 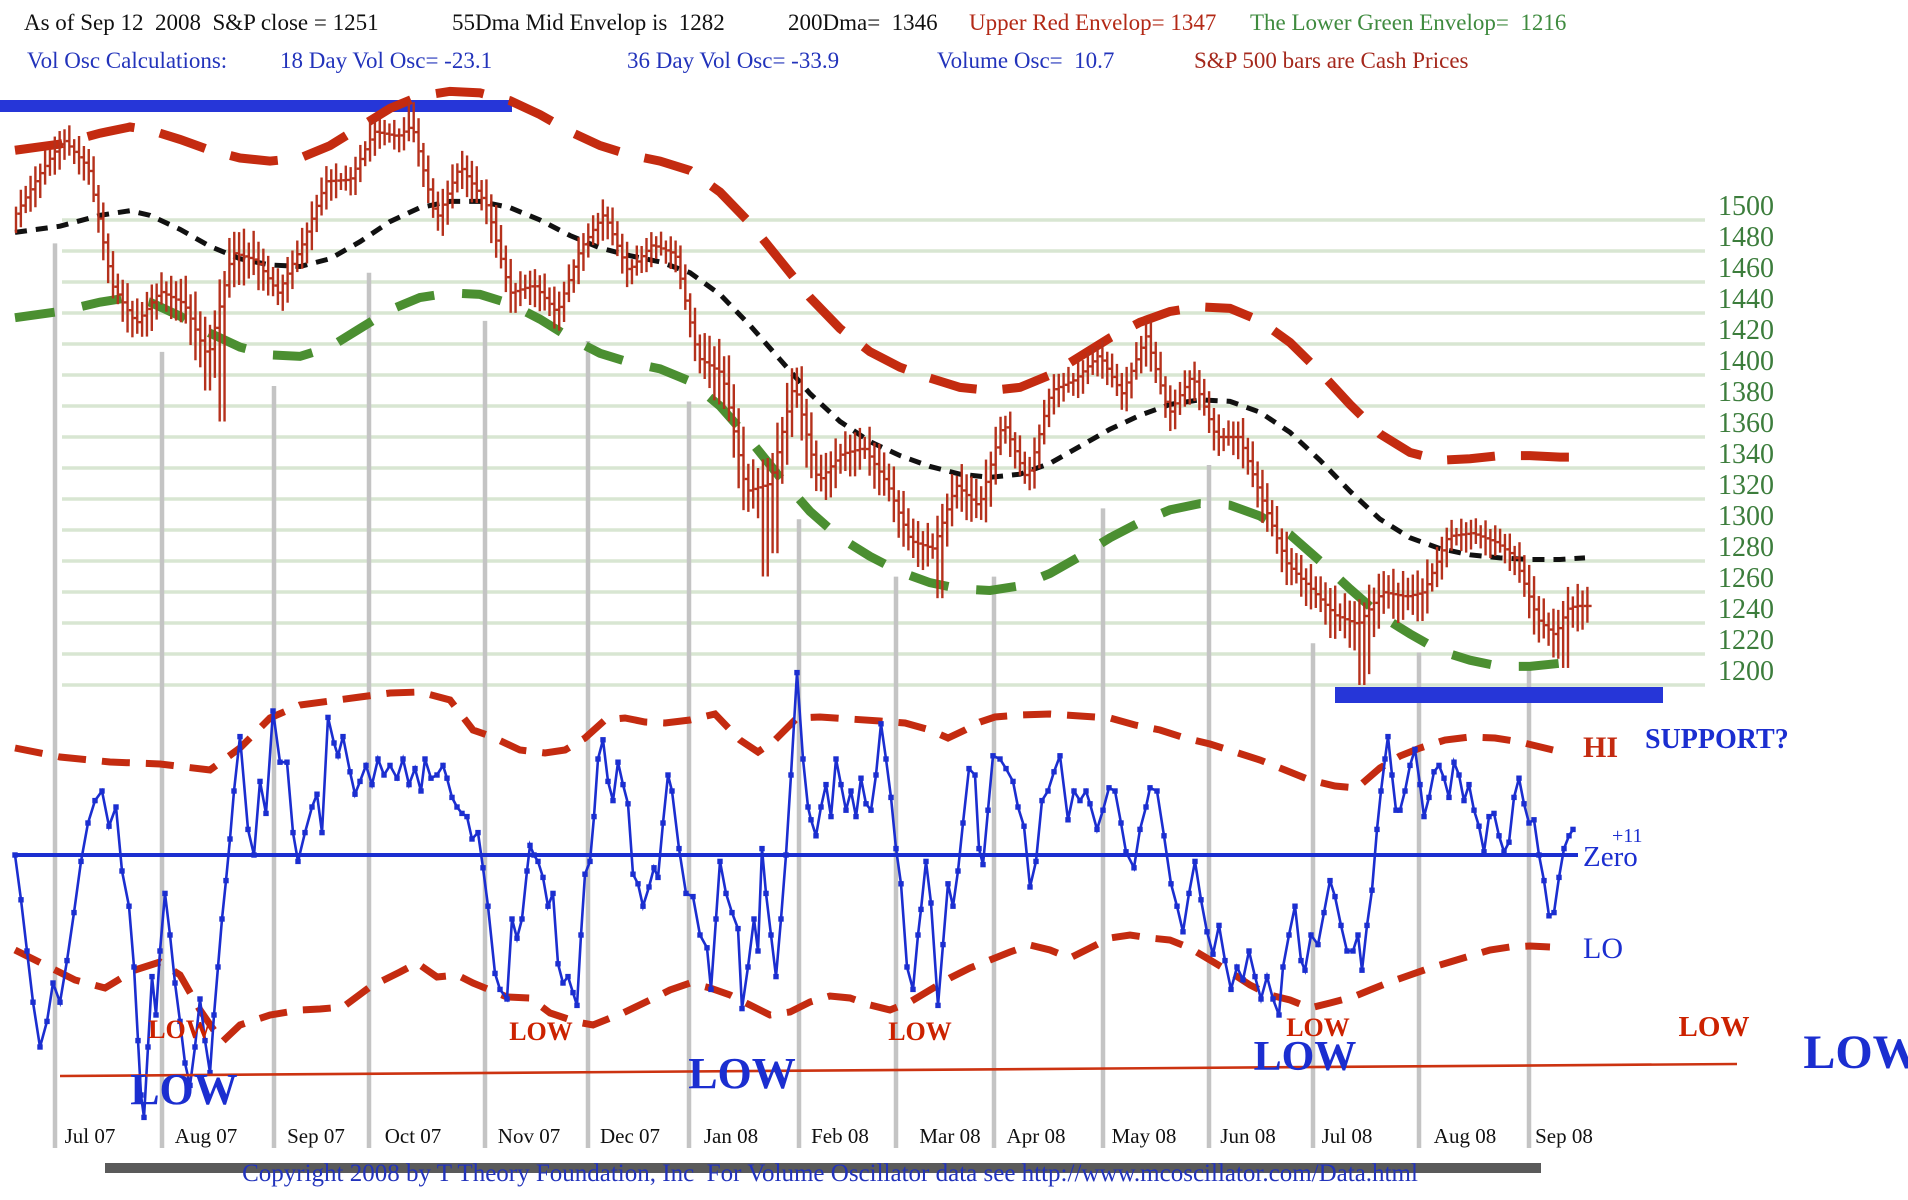 I want to click on top-highlight-bar, so click(x=256, y=106).